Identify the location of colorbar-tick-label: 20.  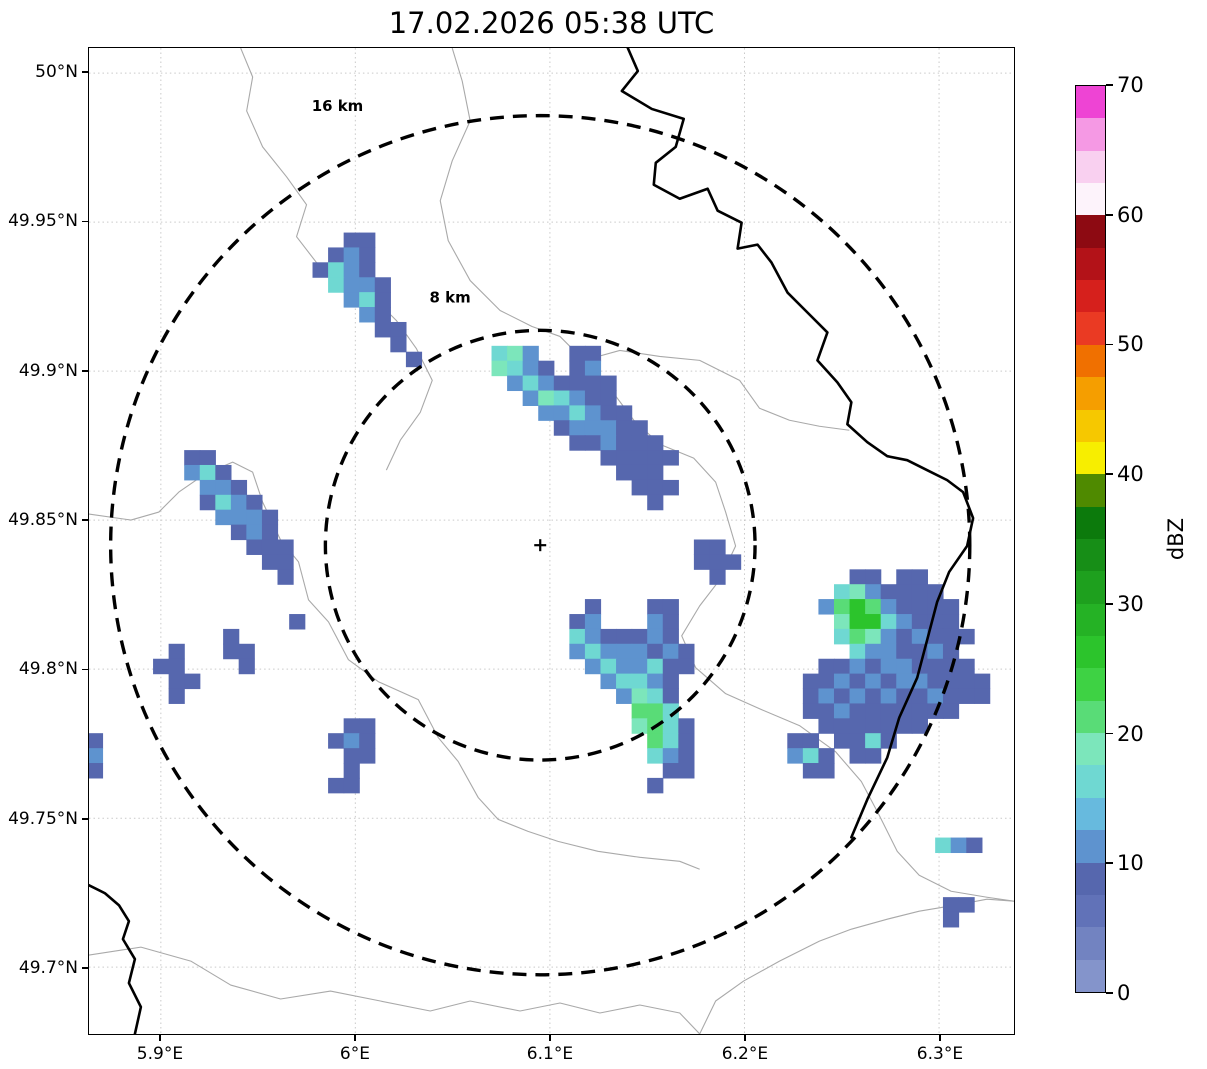
(1130, 733).